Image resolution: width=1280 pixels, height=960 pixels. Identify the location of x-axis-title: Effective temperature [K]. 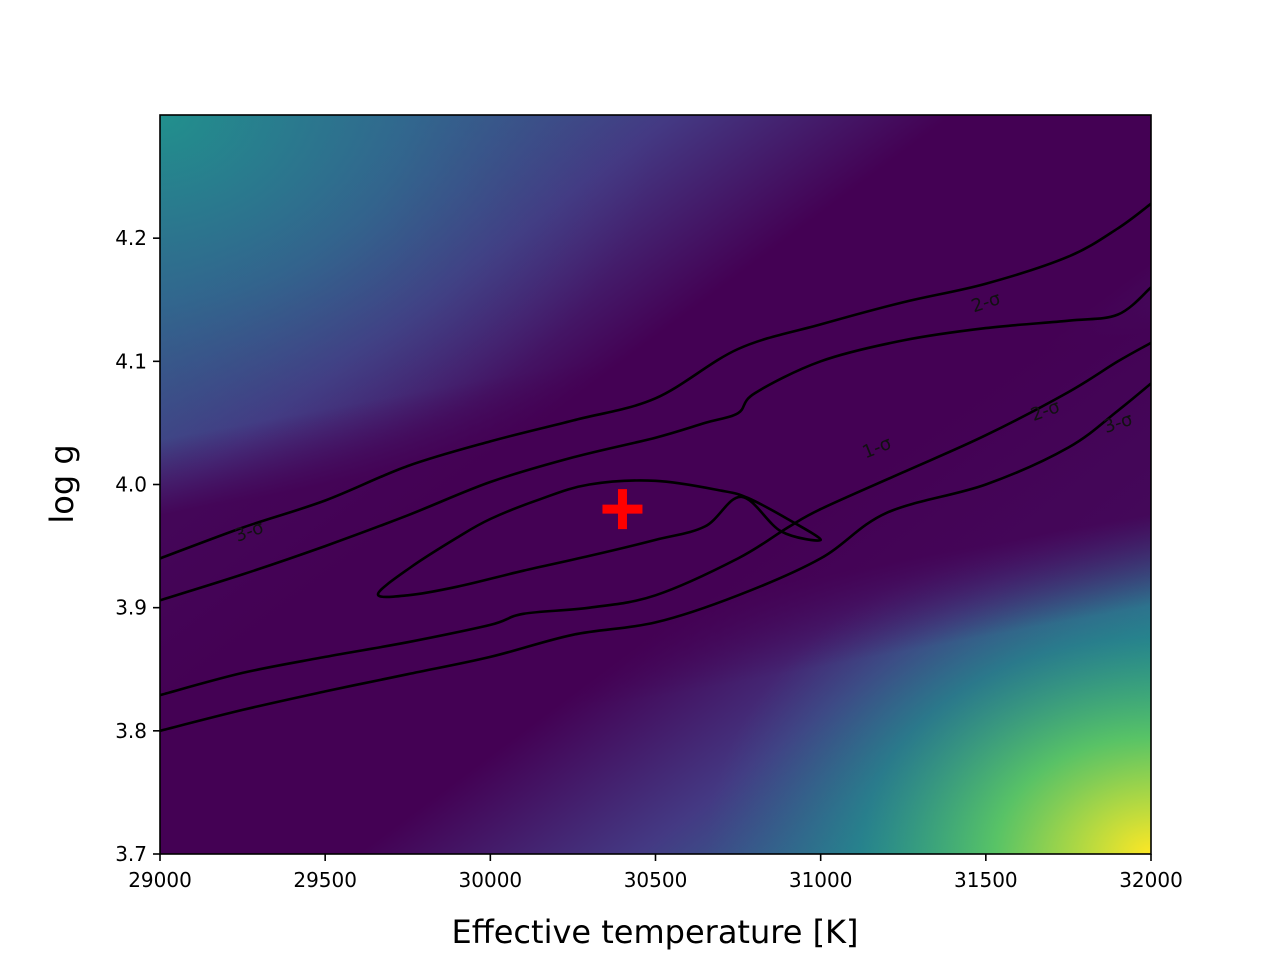
(654, 932).